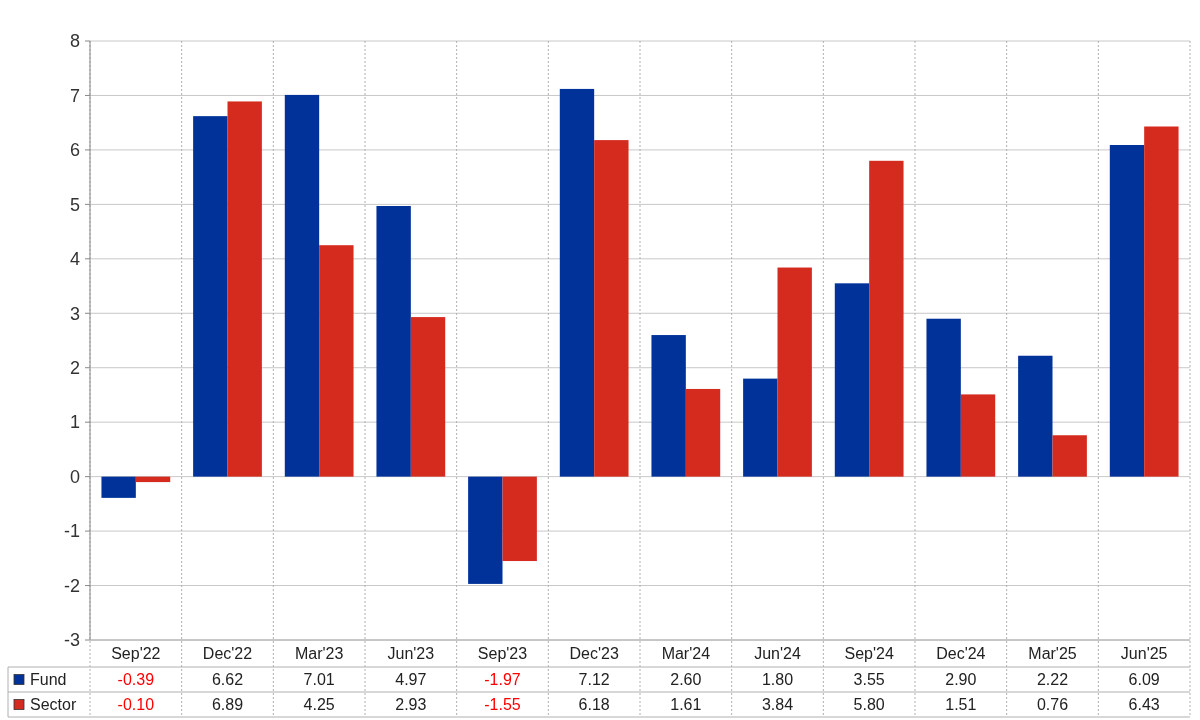  Describe the element at coordinates (411, 705) in the screenshot. I see `data-label: 2.93` at that location.